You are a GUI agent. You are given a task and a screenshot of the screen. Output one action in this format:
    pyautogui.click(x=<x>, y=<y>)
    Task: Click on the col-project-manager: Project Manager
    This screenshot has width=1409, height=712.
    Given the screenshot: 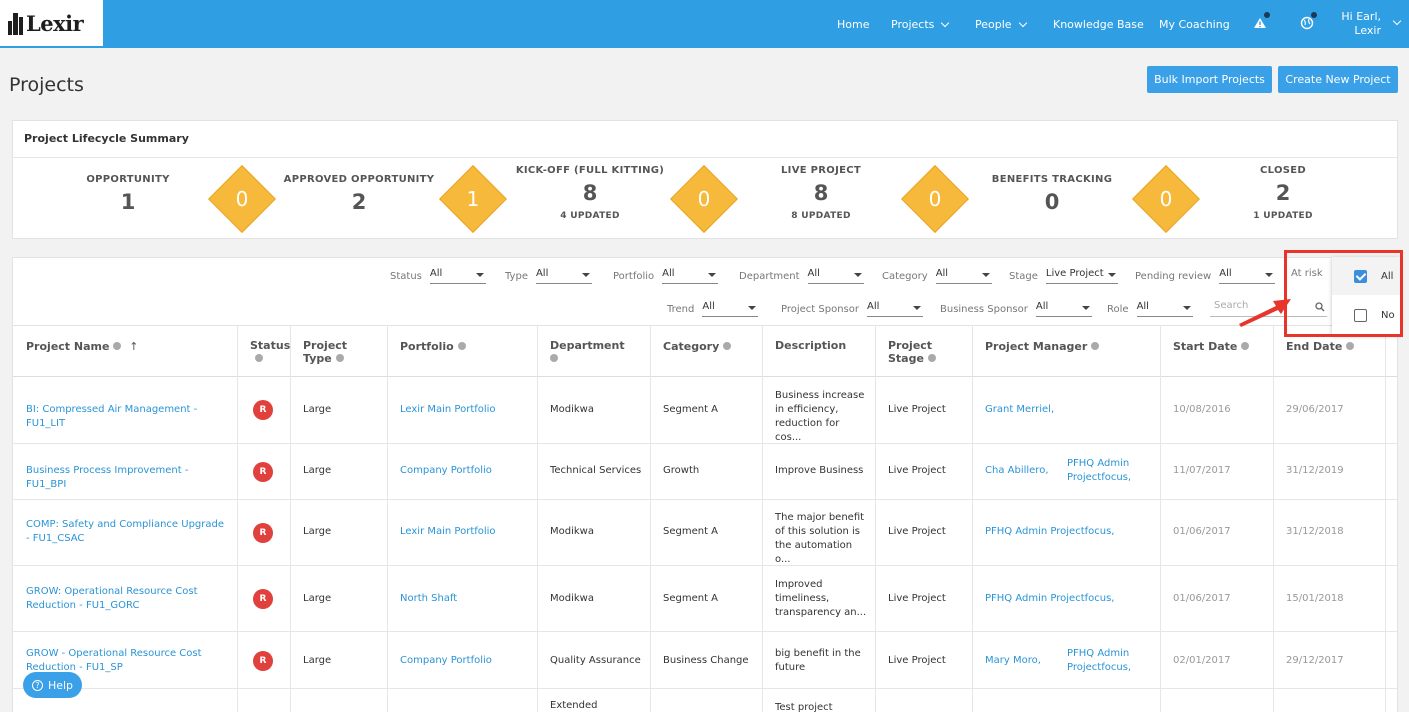 What is the action you would take?
    pyautogui.click(x=1042, y=346)
    